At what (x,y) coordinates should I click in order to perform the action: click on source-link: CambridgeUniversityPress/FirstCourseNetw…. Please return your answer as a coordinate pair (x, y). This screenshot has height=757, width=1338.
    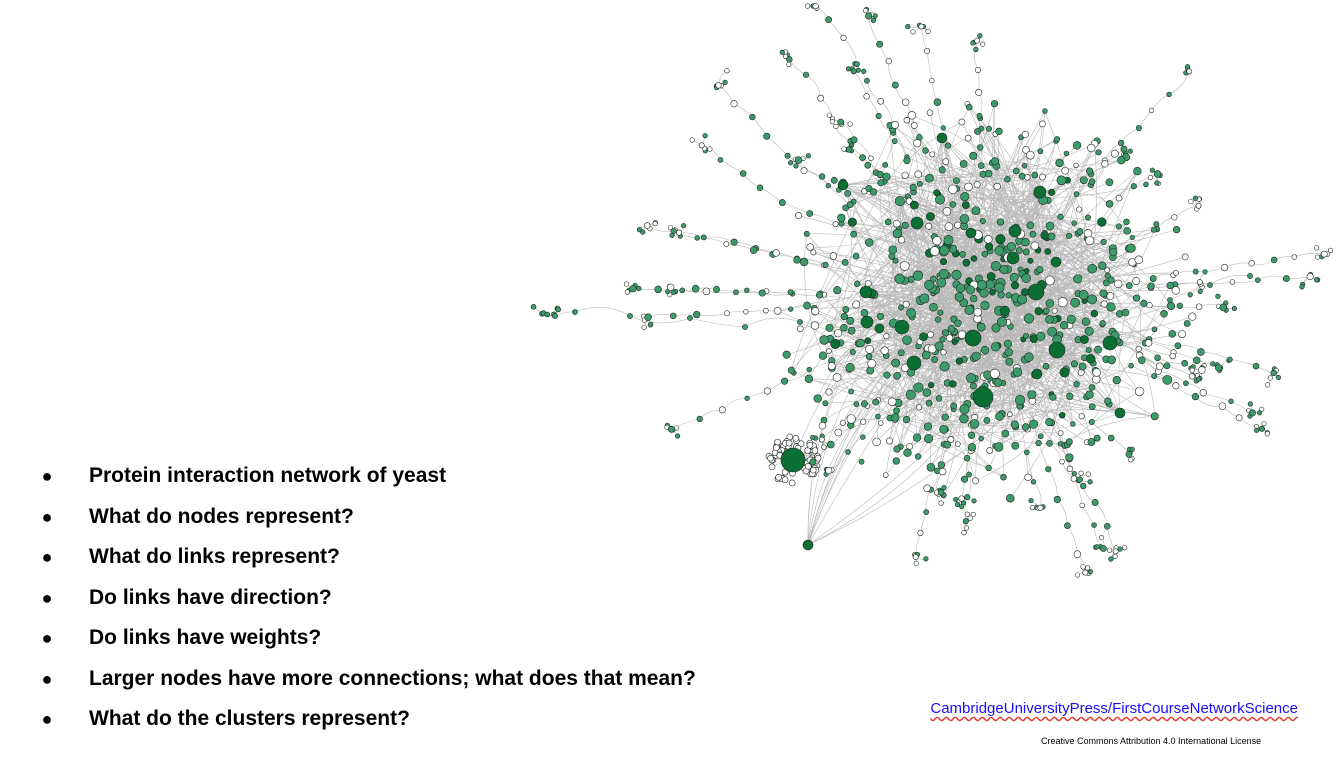
    Looking at the image, I should click on (1114, 708).